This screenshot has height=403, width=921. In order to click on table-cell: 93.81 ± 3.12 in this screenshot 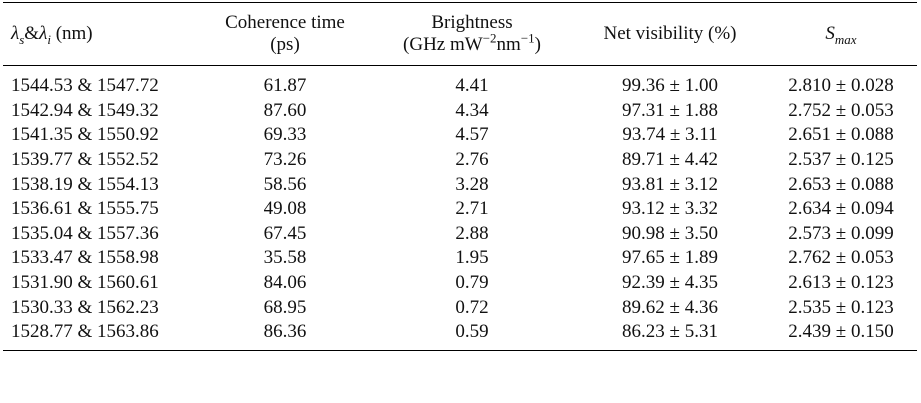, I will do `click(670, 184)`.